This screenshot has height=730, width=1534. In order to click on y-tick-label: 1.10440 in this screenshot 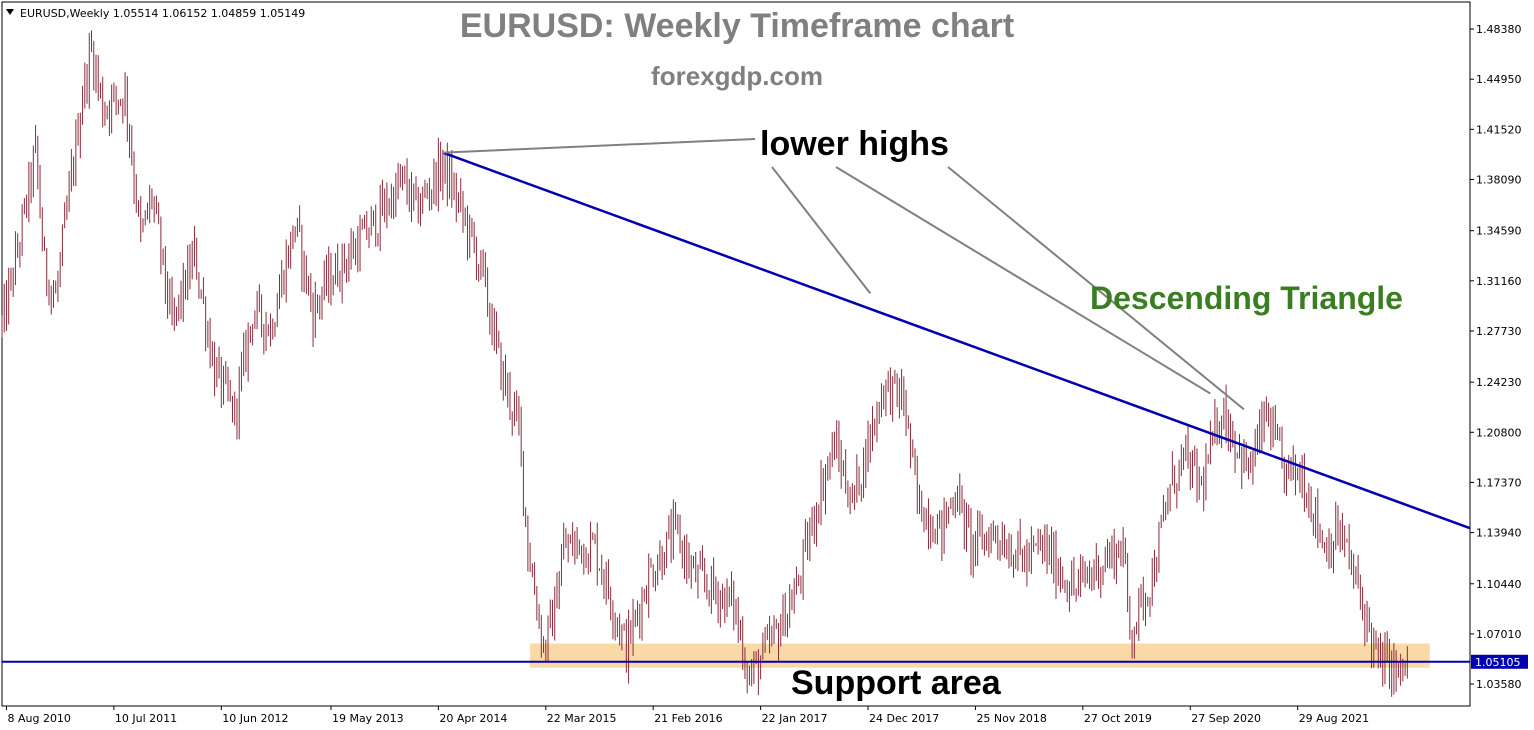, I will do `click(1499, 584)`.